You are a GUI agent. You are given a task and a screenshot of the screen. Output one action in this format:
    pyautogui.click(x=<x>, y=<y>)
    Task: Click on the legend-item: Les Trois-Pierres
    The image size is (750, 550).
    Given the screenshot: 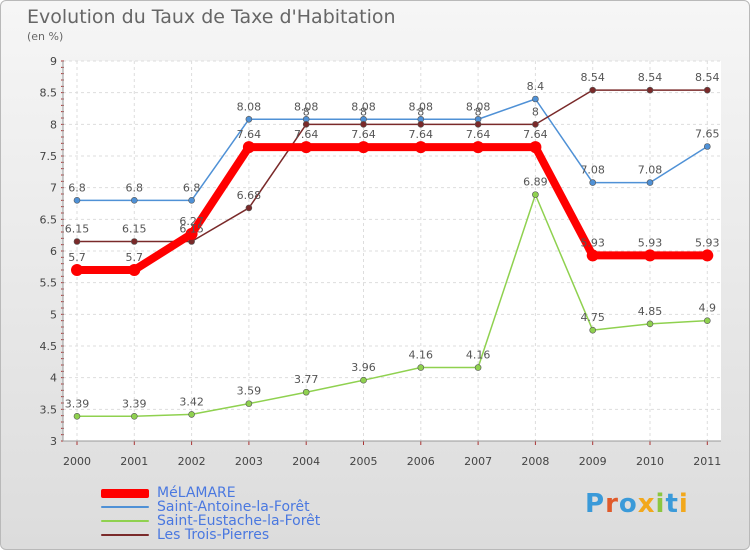 What is the action you would take?
    pyautogui.click(x=210, y=535)
    